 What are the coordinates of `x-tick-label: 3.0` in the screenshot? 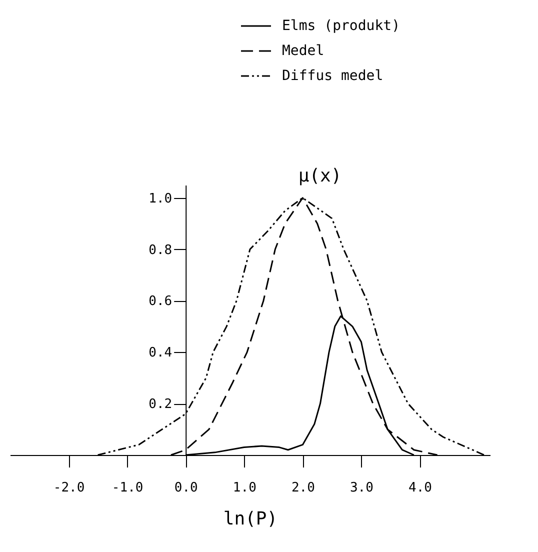 It's located at (362, 488).